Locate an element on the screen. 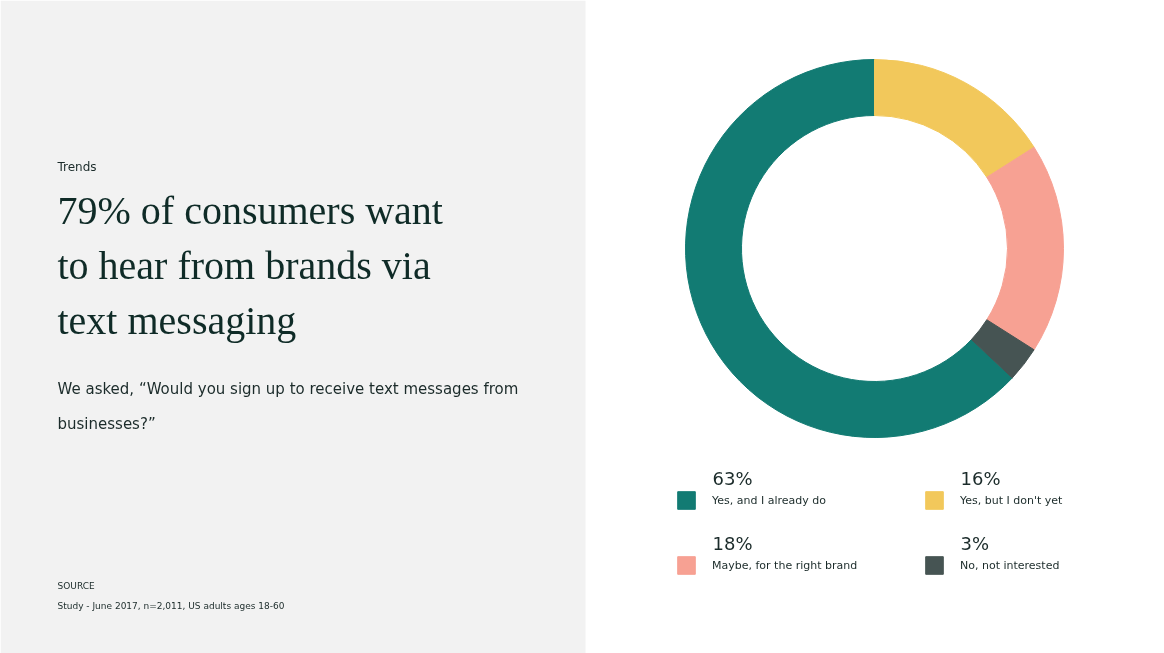  text: SOURCE is located at coordinates (76, 585).